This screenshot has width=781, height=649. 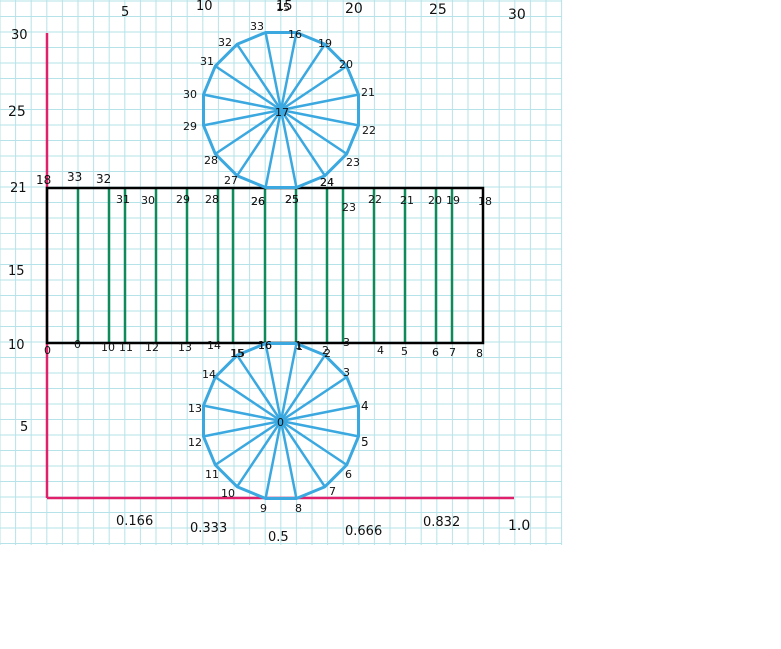 What do you see at coordinates (438, 10) in the screenshot?
I see `x-tick-label: 25` at bounding box center [438, 10].